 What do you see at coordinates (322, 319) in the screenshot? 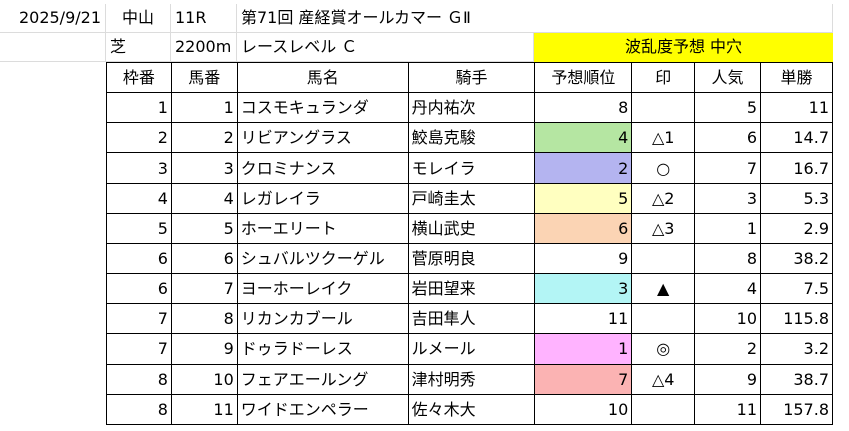
I see `horse-name-cell: リカンカブール` at bounding box center [322, 319].